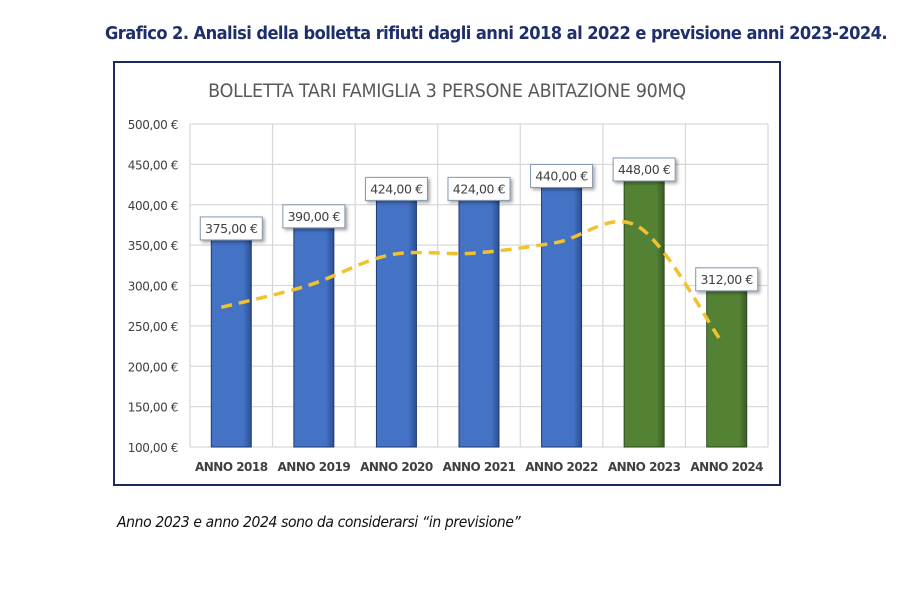  Describe the element at coordinates (153, 327) in the screenshot. I see `y-tick-label: 250,00 €` at that location.